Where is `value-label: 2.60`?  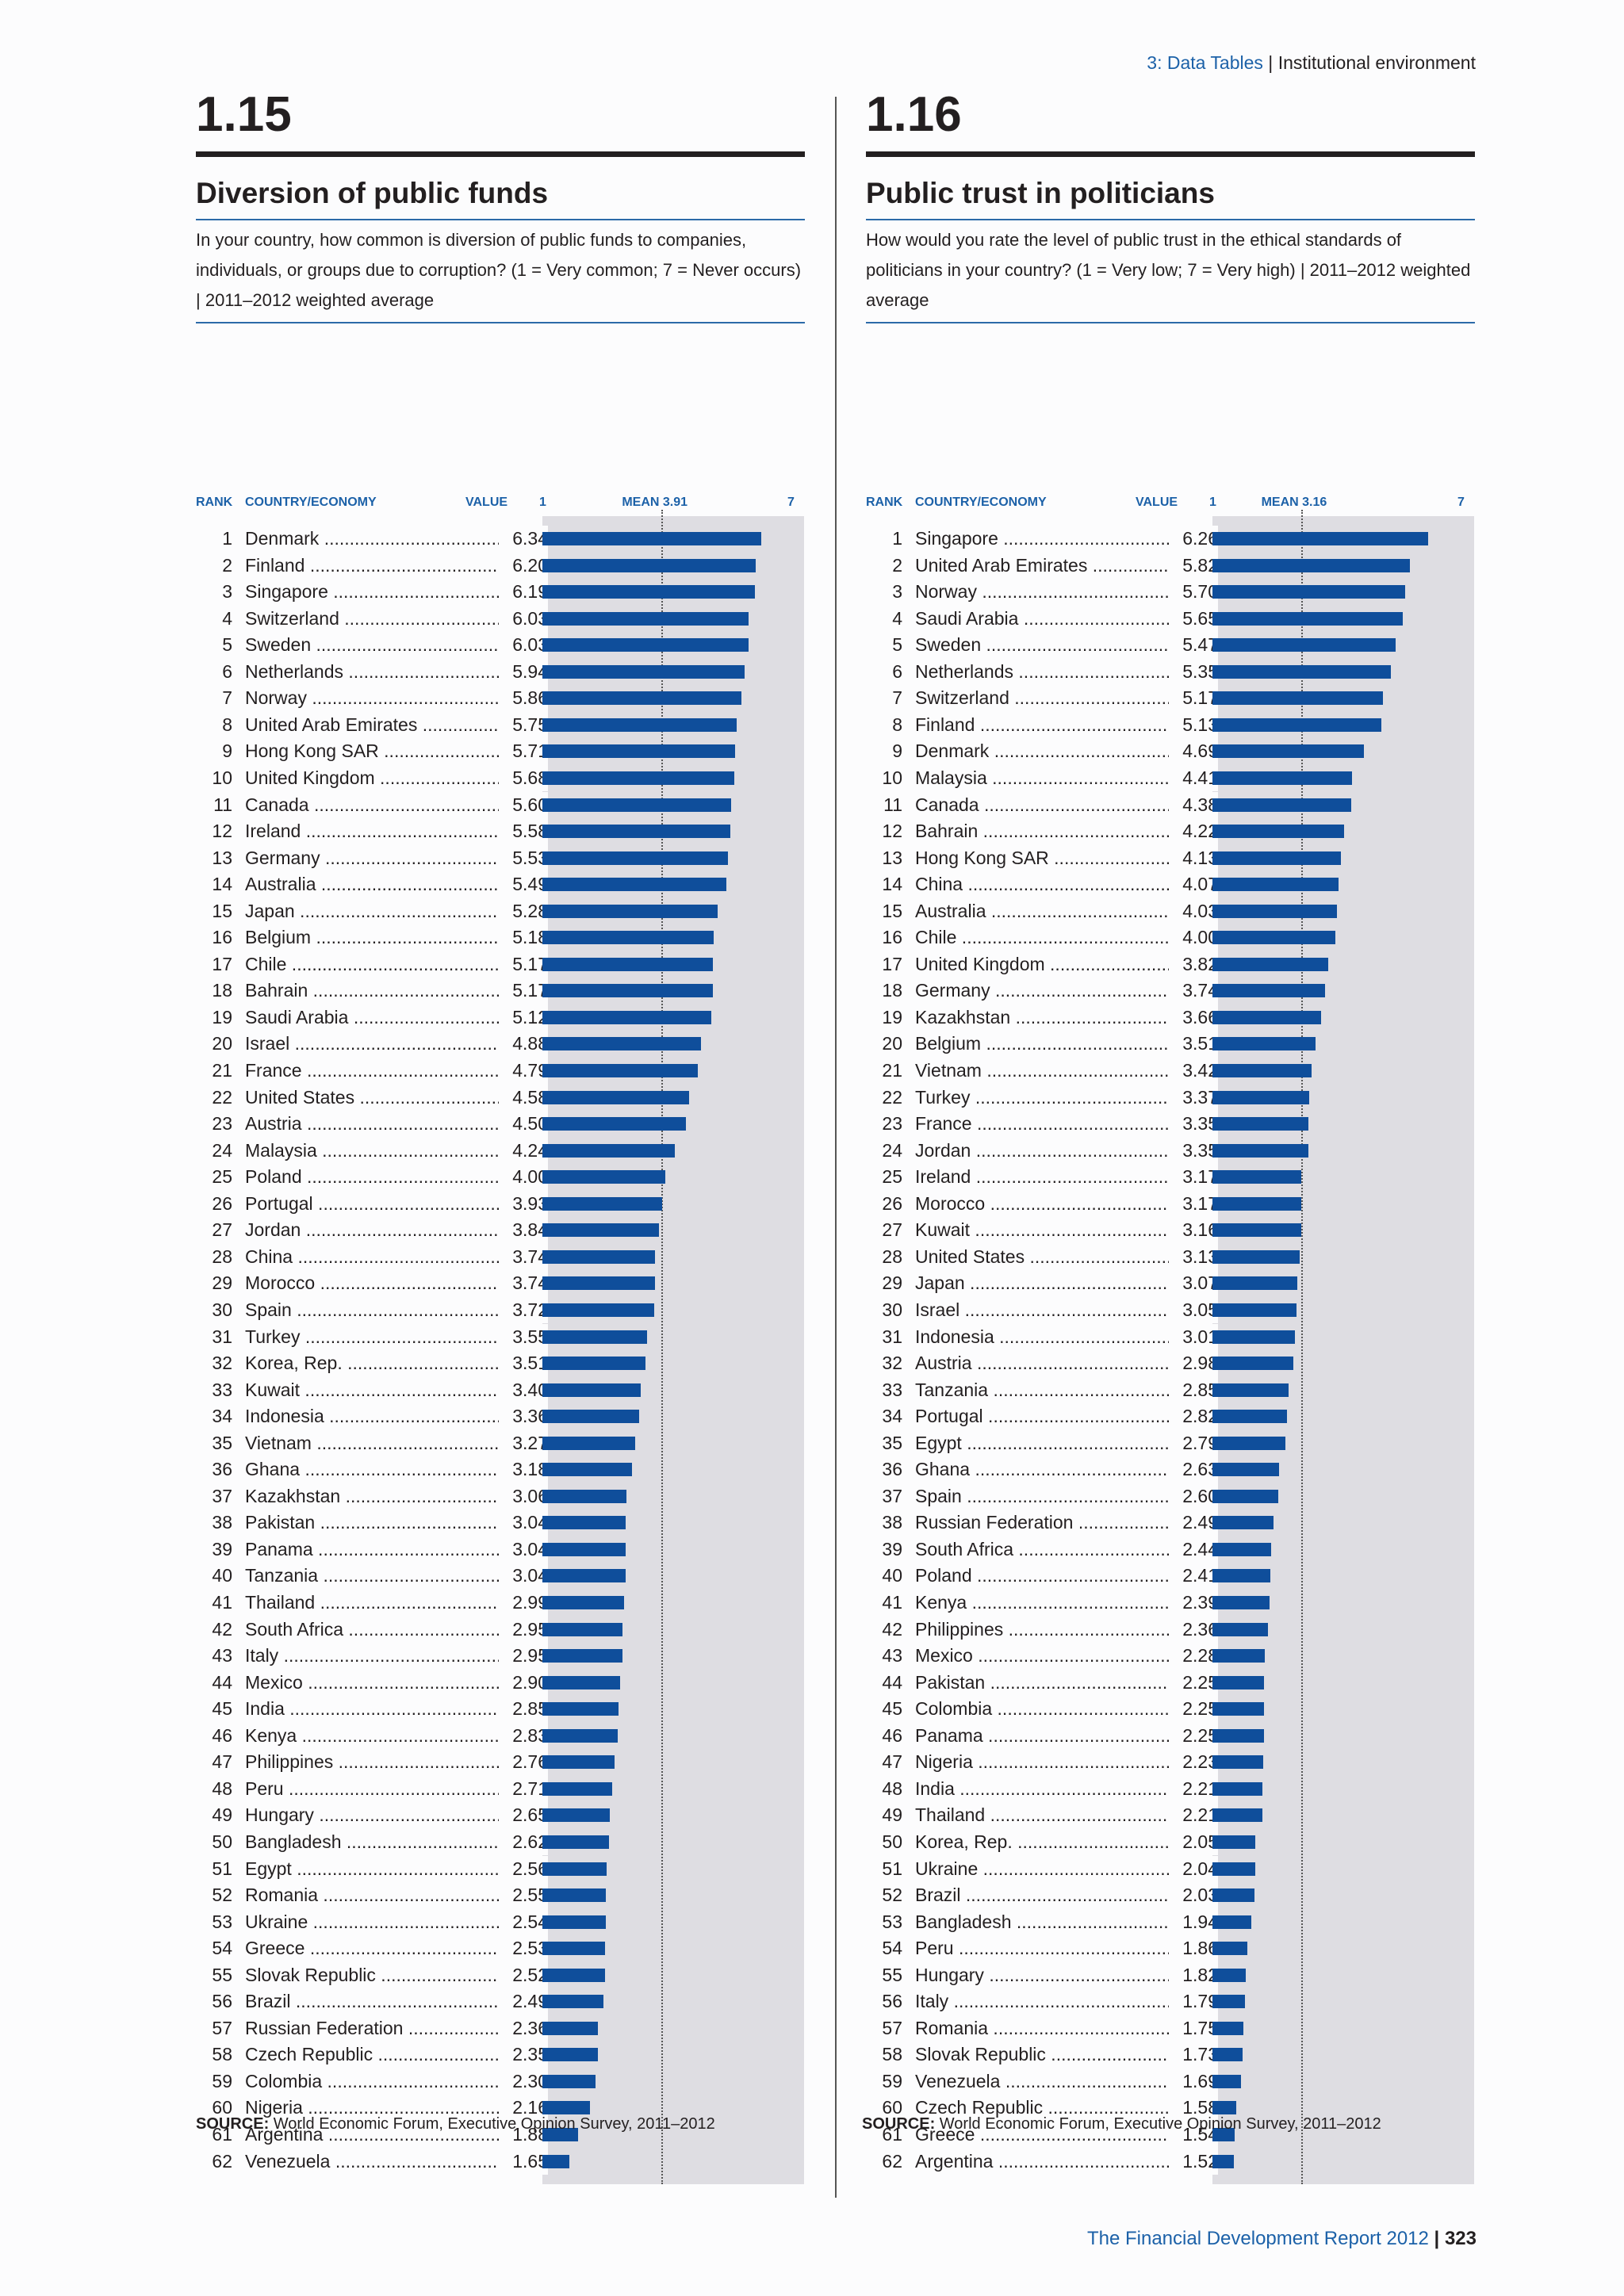 value-label: 2.60 is located at coordinates (1193, 1497).